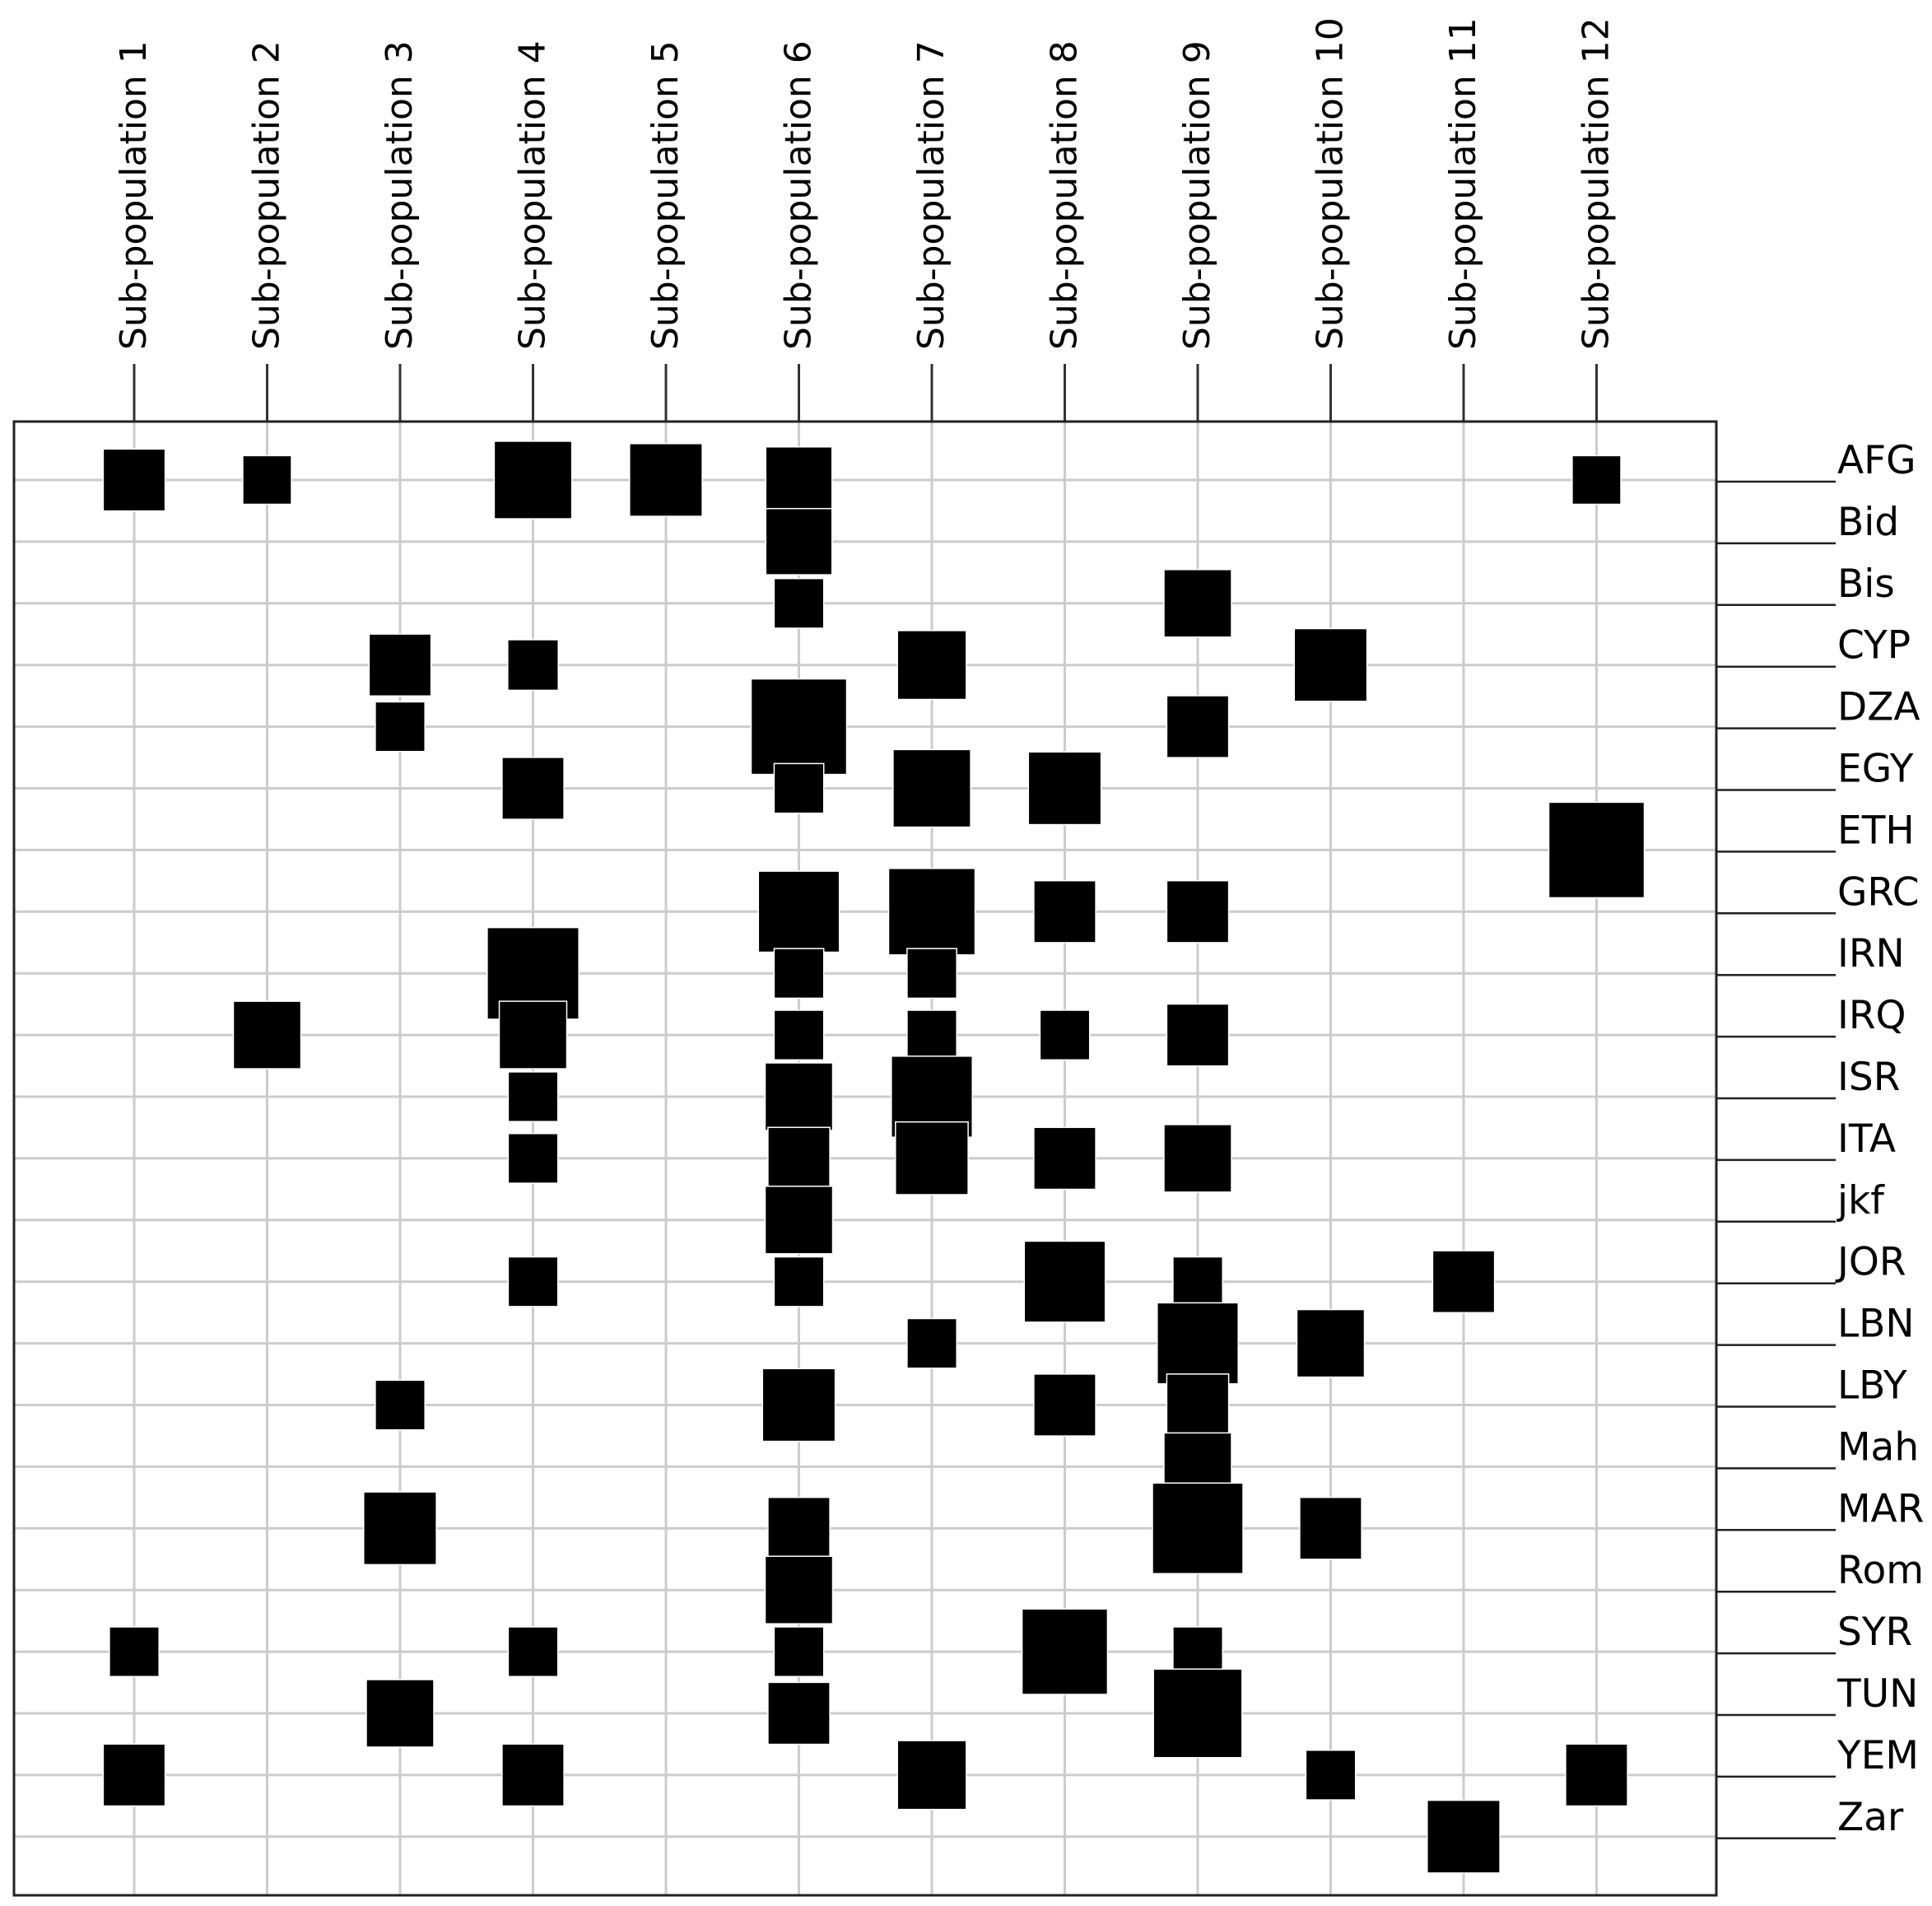  I want to click on col-label-6: Sub-population 6, so click(799, 195).